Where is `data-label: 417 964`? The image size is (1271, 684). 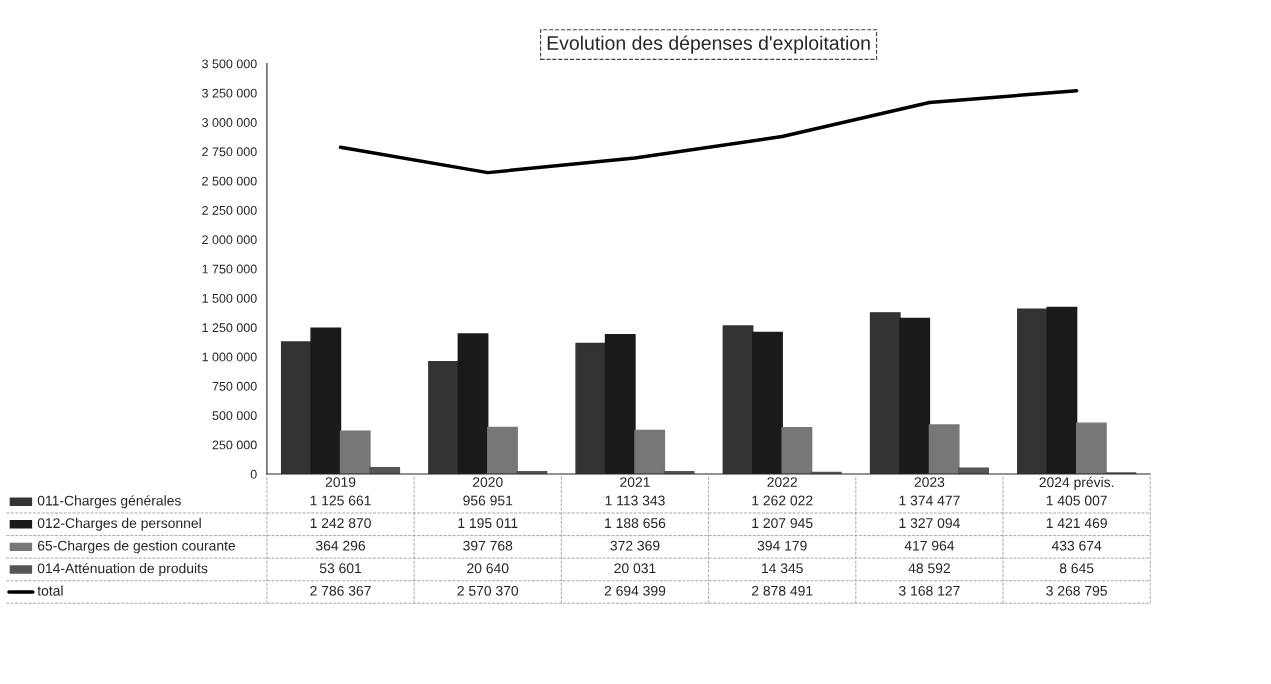
data-label: 417 964 is located at coordinates (929, 545).